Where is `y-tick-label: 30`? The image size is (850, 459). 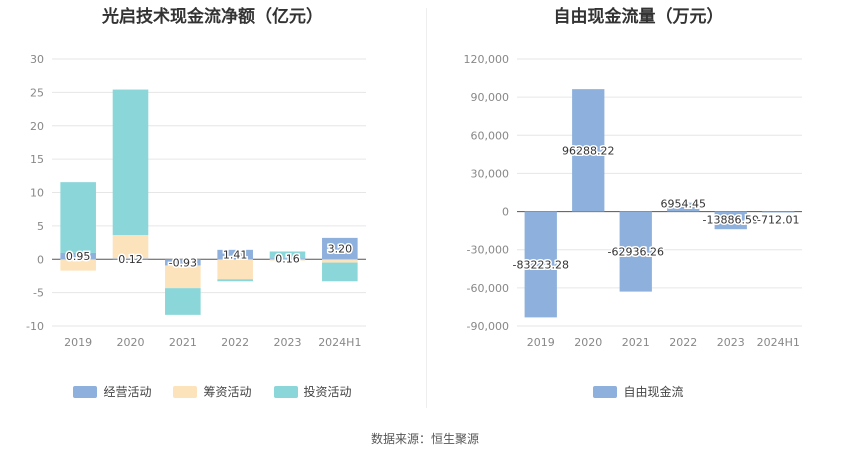
y-tick-label: 30 is located at coordinates (37, 59).